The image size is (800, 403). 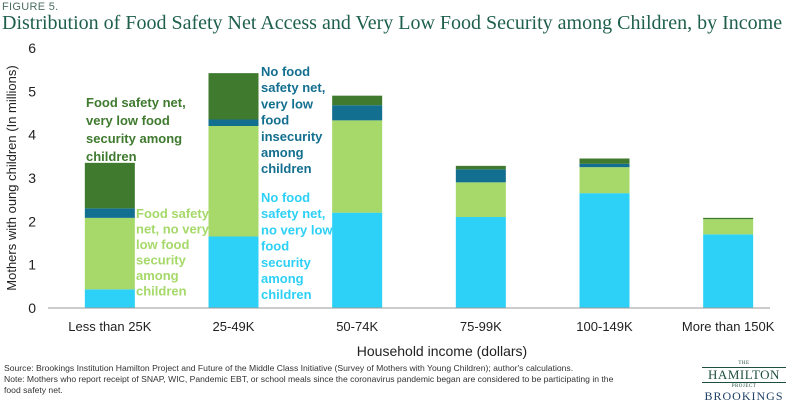 What do you see at coordinates (287, 103) in the screenshot?
I see `annotation-line: very low` at bounding box center [287, 103].